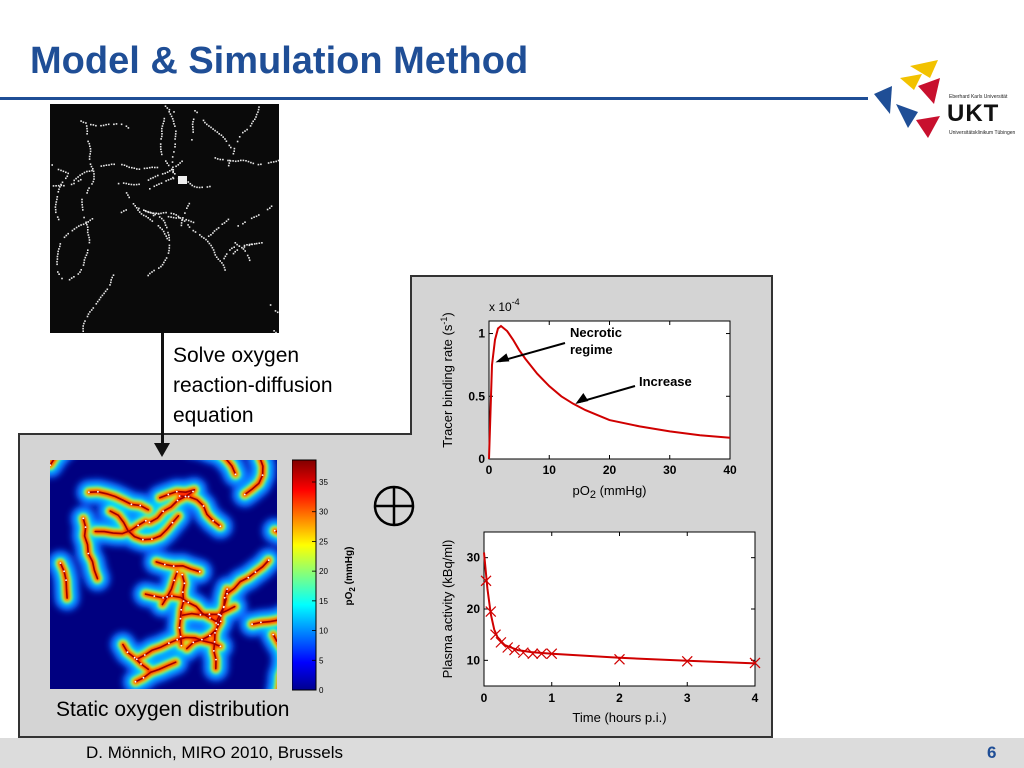 The height and width of the screenshot is (768, 1024). I want to click on plasma-fit-line, so click(619, 608).